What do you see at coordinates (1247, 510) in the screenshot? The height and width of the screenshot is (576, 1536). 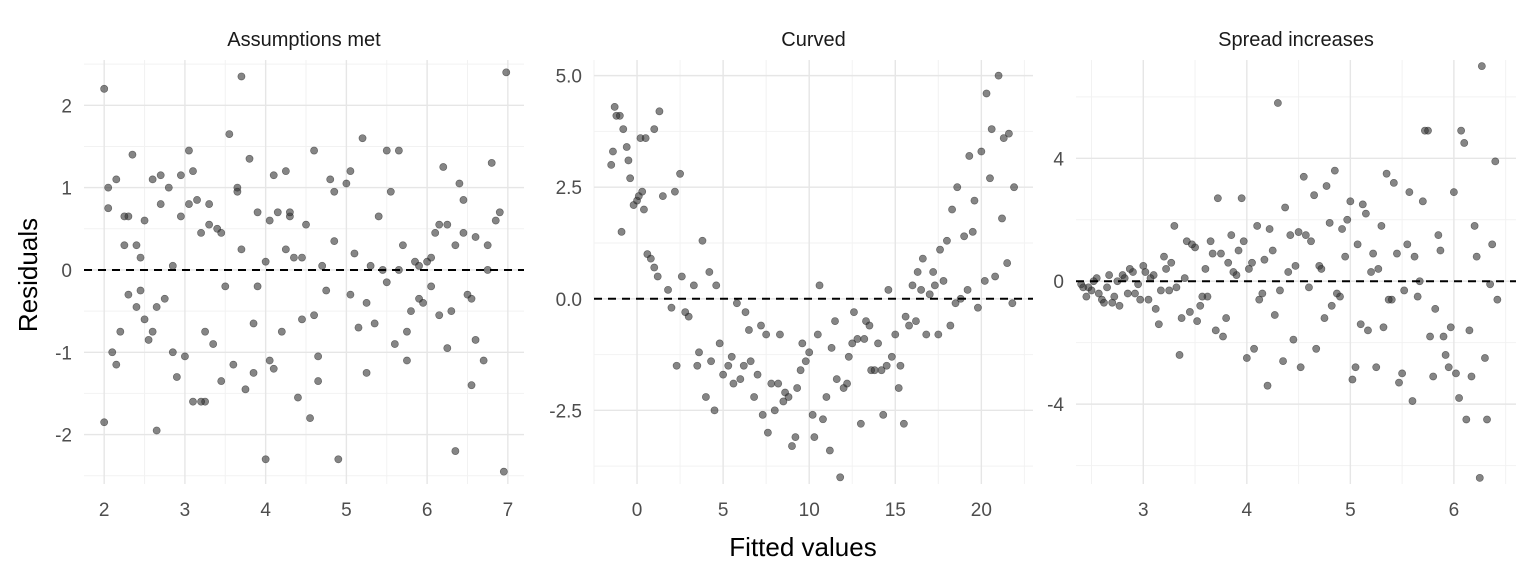 I see `x-tick-label: 4` at bounding box center [1247, 510].